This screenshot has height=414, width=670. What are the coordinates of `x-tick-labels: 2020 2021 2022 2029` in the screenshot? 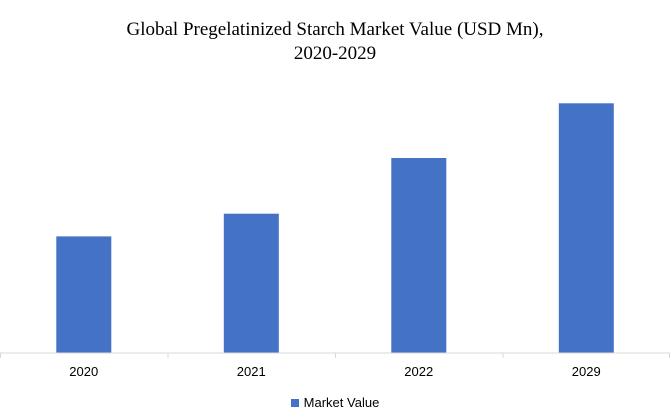 It's located at (334, 371).